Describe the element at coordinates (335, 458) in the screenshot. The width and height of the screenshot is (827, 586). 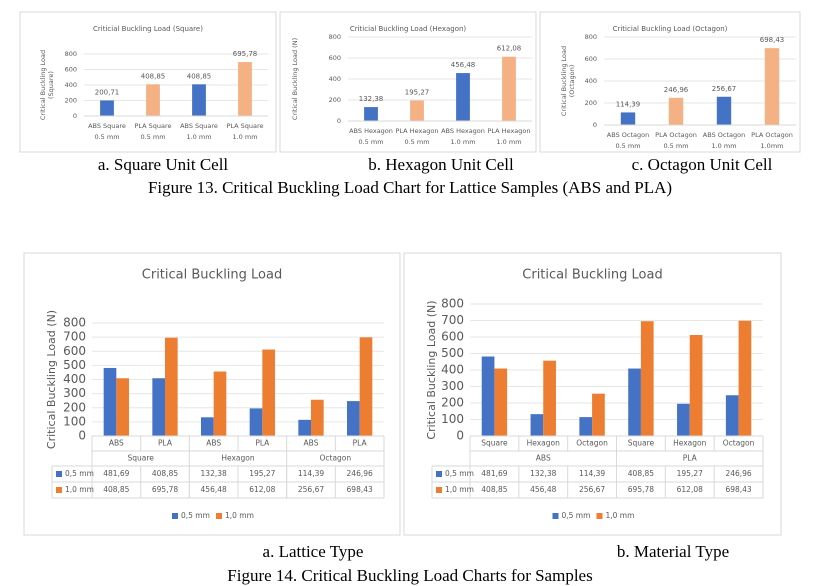
I see `group-label: Octagon` at that location.